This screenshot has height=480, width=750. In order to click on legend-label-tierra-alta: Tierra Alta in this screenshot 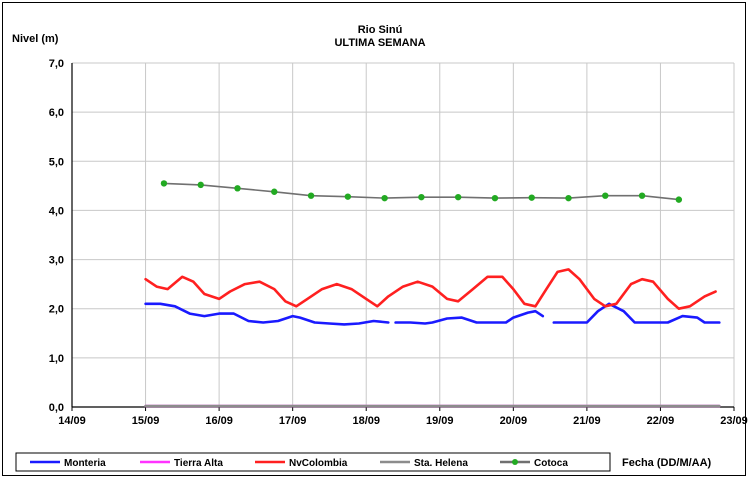, I will do `click(198, 463)`.